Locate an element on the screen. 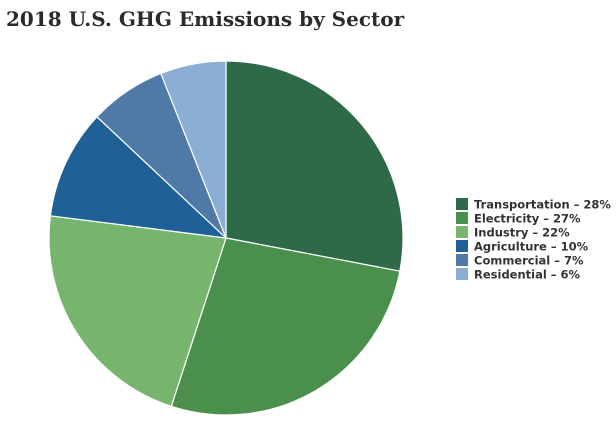 This screenshot has height=425, width=616. legend-label: Commercial – 7% is located at coordinates (529, 261).